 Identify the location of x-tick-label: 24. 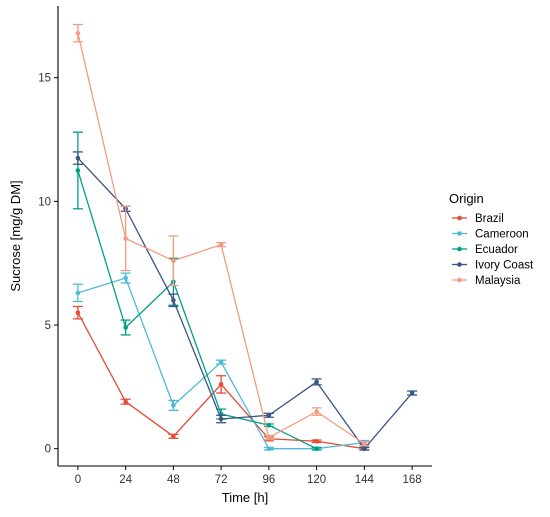
(125, 480).